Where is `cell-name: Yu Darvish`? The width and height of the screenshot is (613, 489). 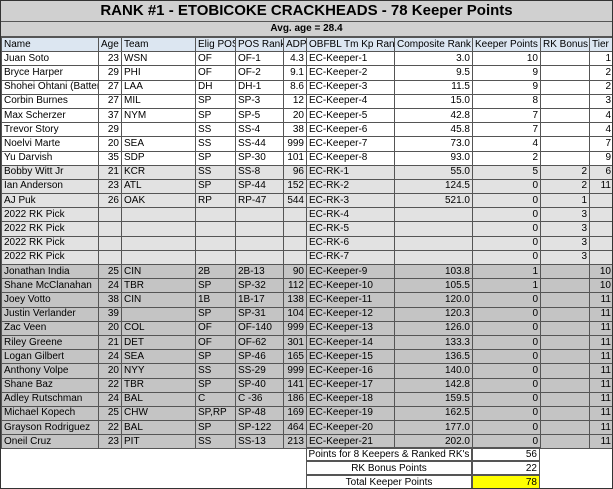 cell-name: Yu Darvish is located at coordinates (50, 158).